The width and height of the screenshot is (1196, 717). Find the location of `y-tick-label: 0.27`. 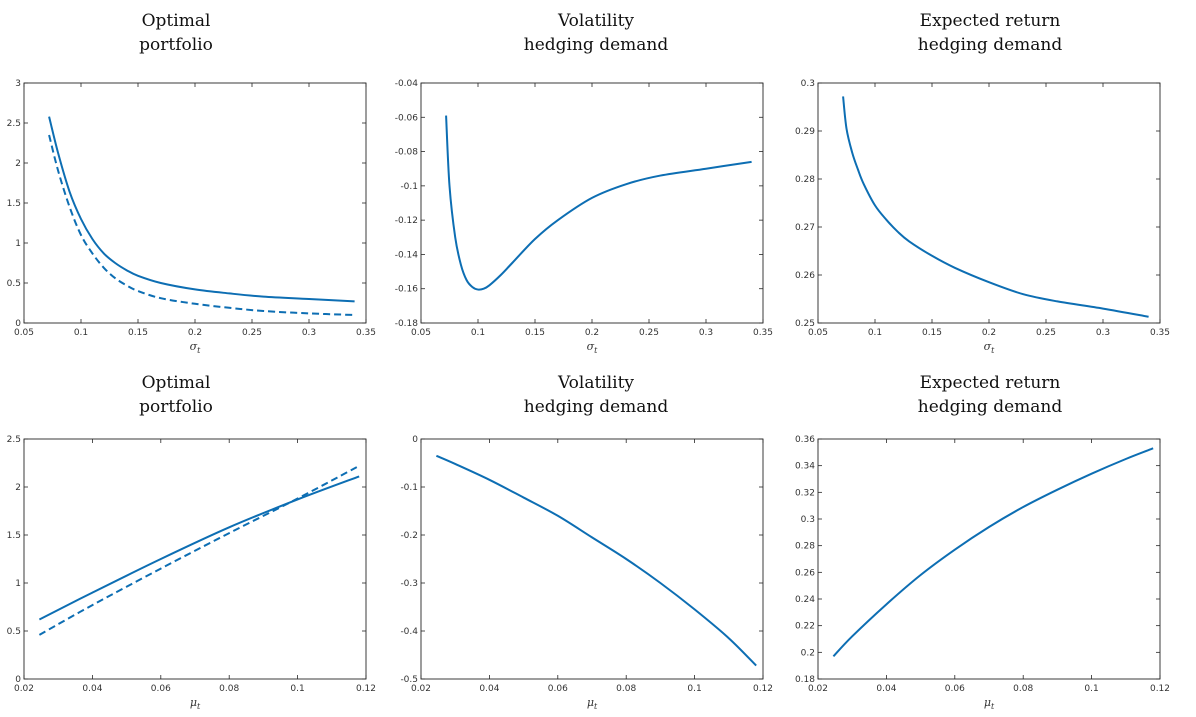

y-tick-label: 0.27 is located at coordinates (805, 228).